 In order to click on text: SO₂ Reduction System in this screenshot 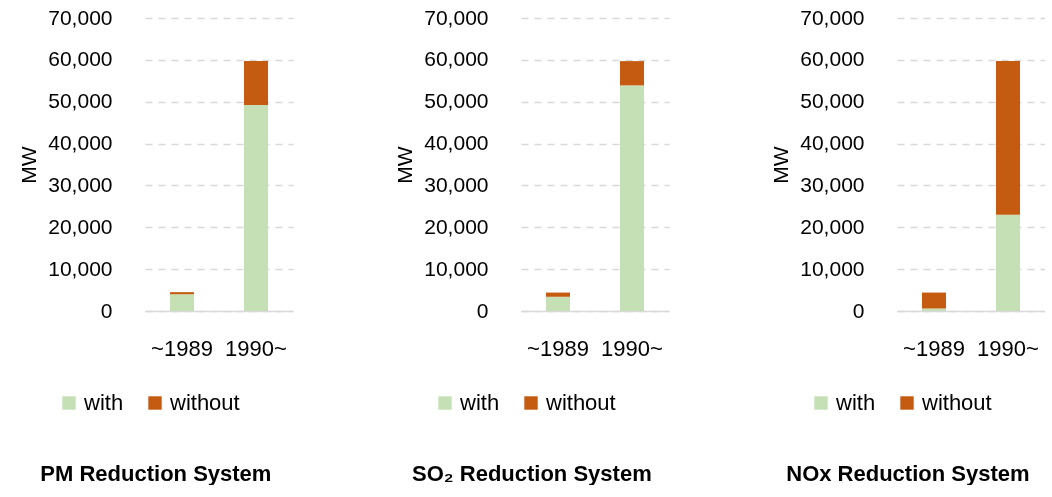, I will do `click(532, 473)`.